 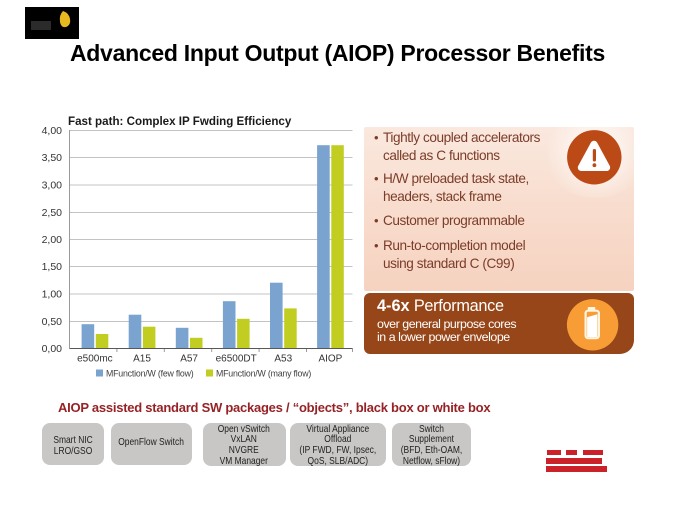 I want to click on svg-text: A53, so click(x=283, y=359).